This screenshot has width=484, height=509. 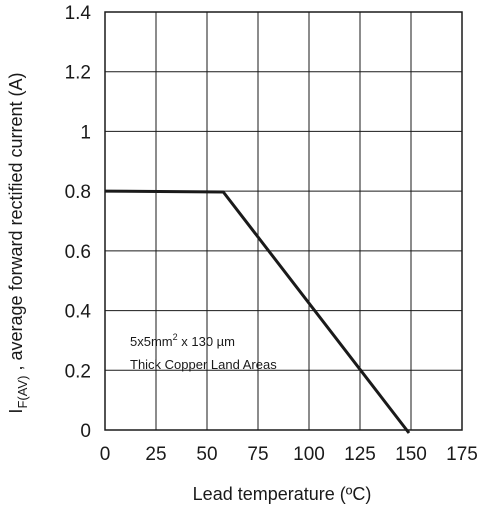 I want to click on x-tick-label: 175, so click(x=462, y=454).